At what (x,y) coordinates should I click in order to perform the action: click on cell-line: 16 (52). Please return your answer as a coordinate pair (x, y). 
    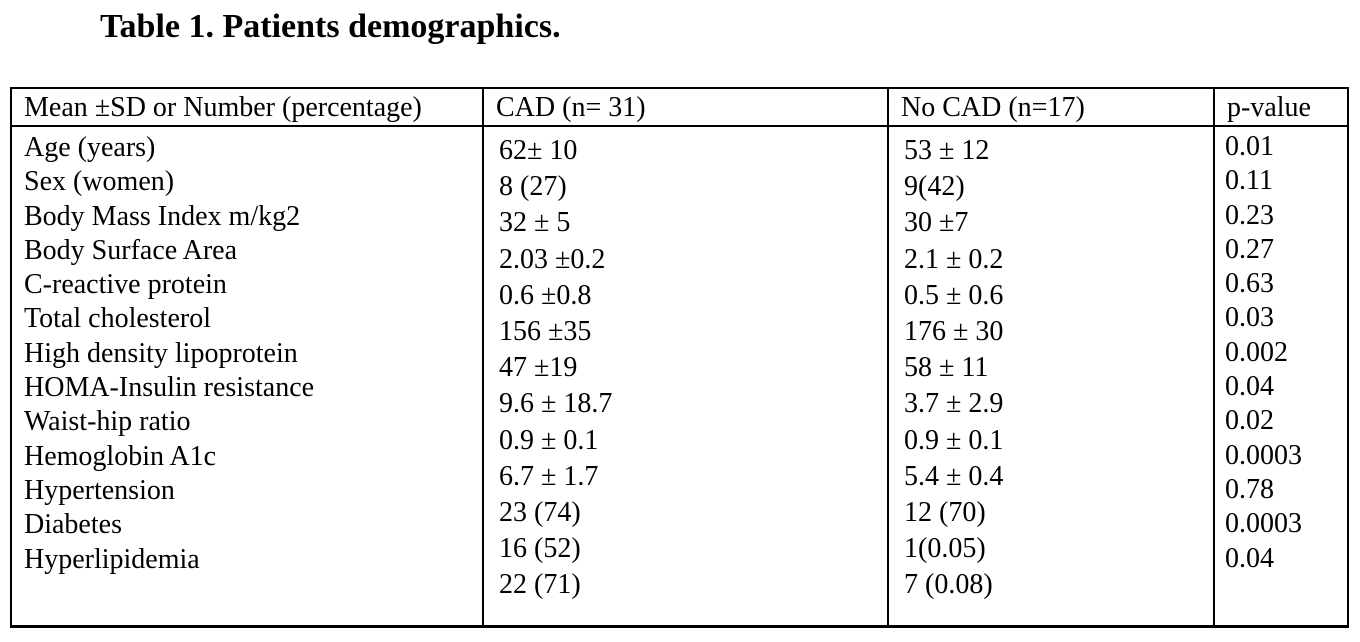
    Looking at the image, I should click on (540, 549).